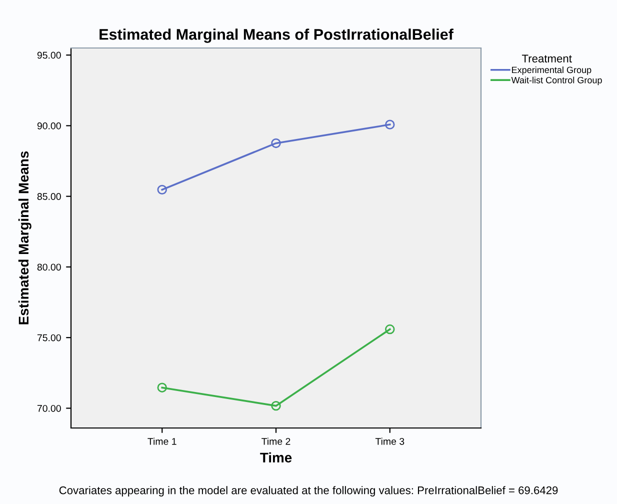  What do you see at coordinates (49, 338) in the screenshot?
I see `y-tick-label: 75.00` at bounding box center [49, 338].